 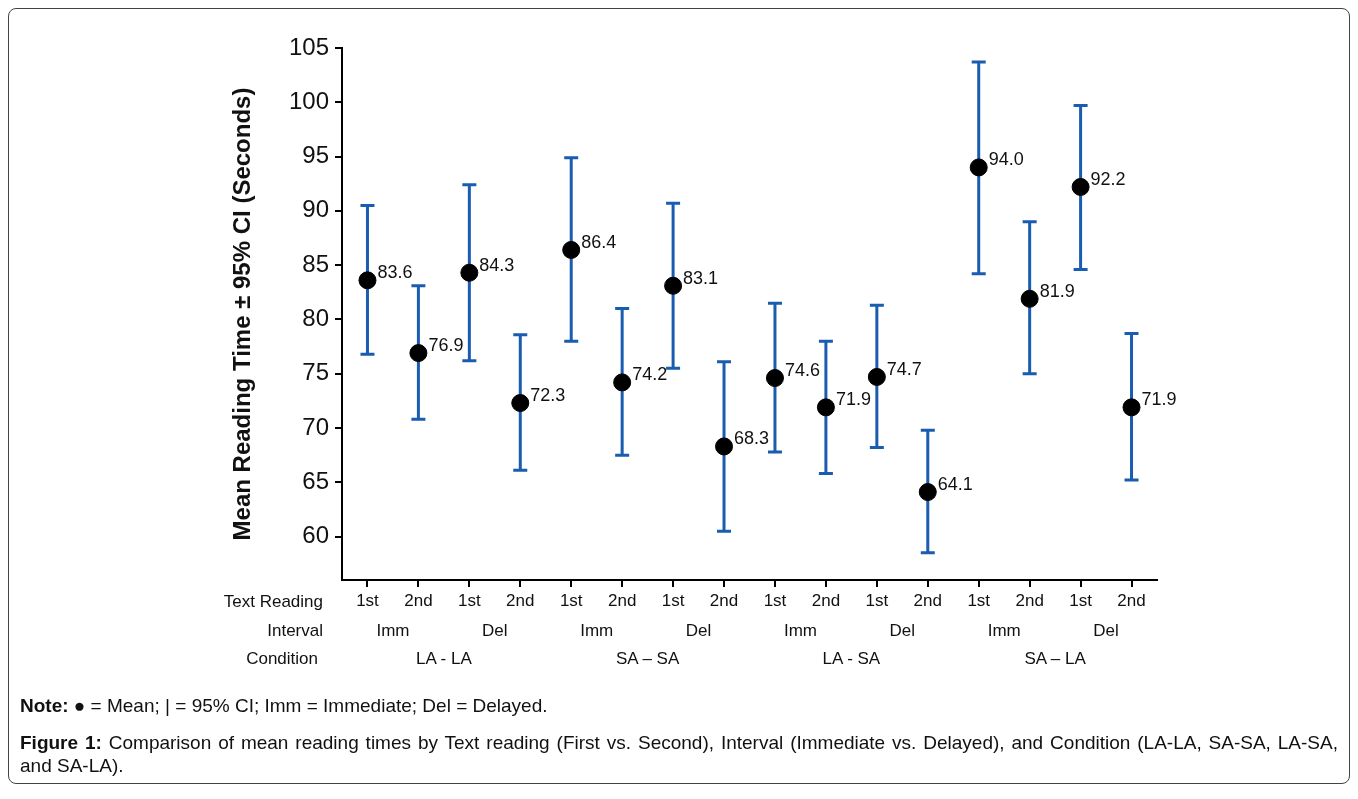 I want to click on y-tick-label: 75, so click(x=315, y=372).